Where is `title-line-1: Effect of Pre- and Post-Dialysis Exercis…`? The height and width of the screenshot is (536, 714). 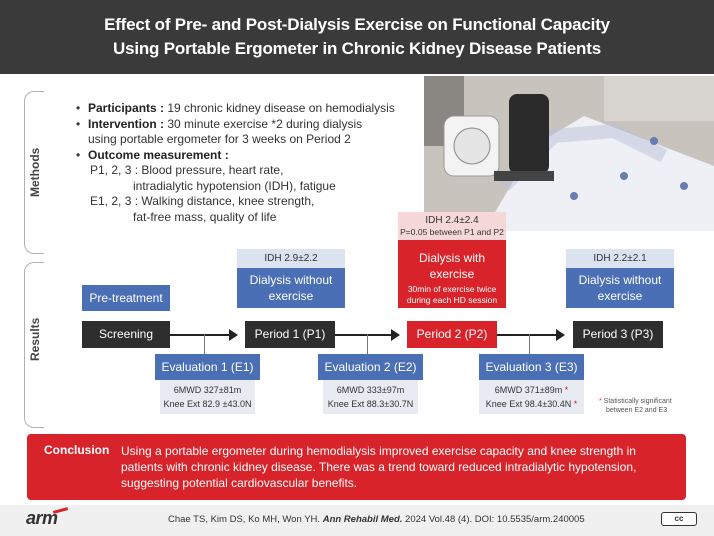 title-line-1: Effect of Pre- and Post-Dialysis Exercis… is located at coordinates (357, 24).